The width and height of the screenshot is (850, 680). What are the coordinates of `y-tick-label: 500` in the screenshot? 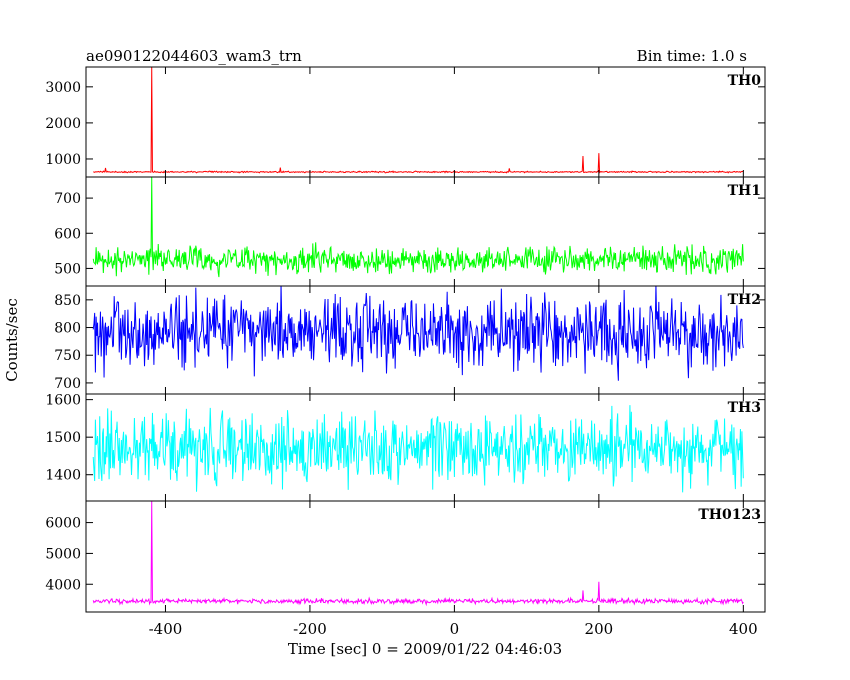 It's located at (67, 269).